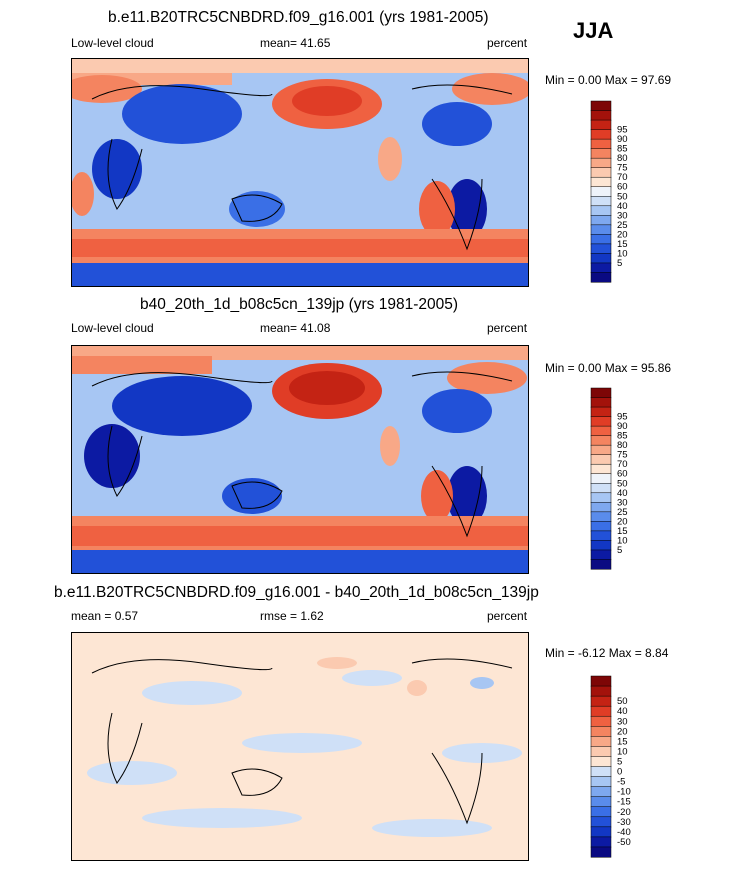 The image size is (733, 872). I want to click on field-california-stratocumulus, so click(390, 446).